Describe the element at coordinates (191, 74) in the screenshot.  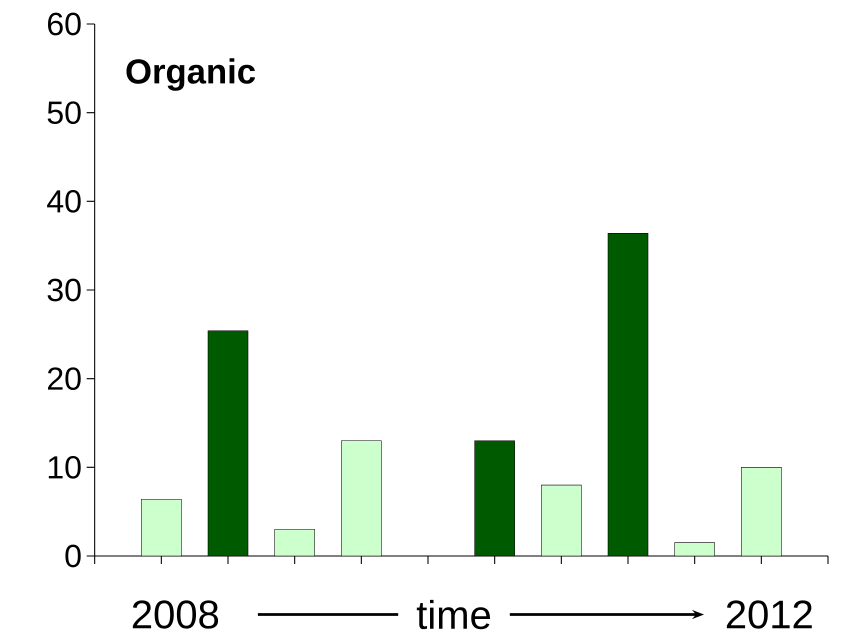
I see `text: Organic` at that location.